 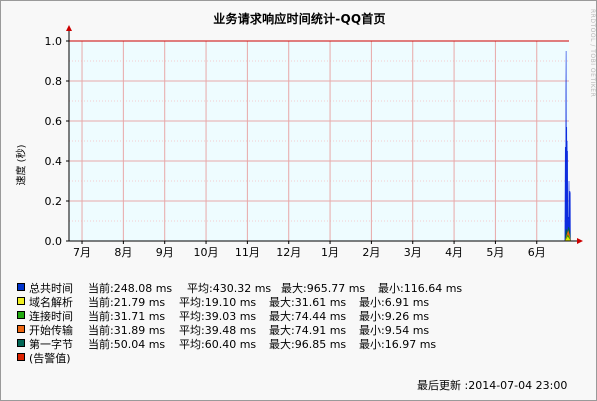 What do you see at coordinates (308, 316) in the screenshot?
I see `legend-max: 最大:74.44 ms` at bounding box center [308, 316].